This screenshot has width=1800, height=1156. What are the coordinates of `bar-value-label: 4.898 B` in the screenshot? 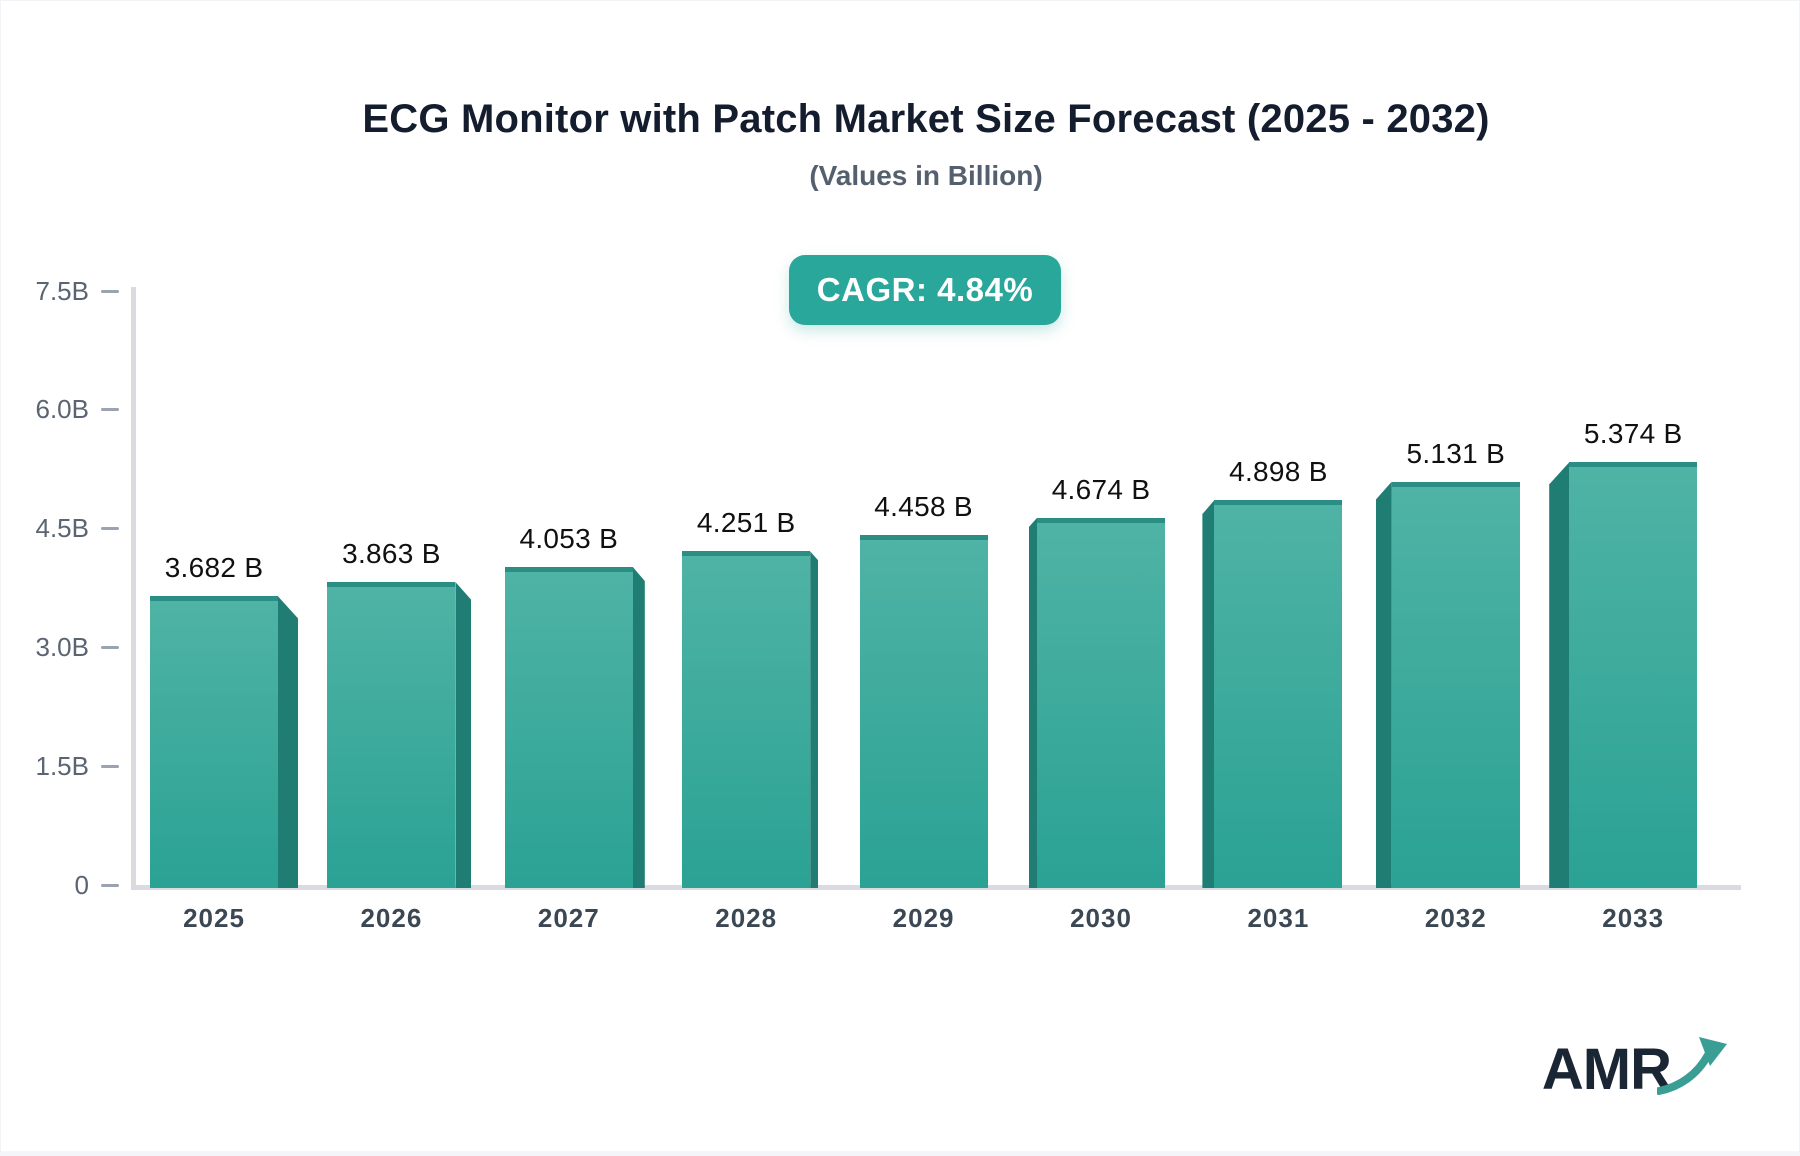 It's located at (1278, 472).